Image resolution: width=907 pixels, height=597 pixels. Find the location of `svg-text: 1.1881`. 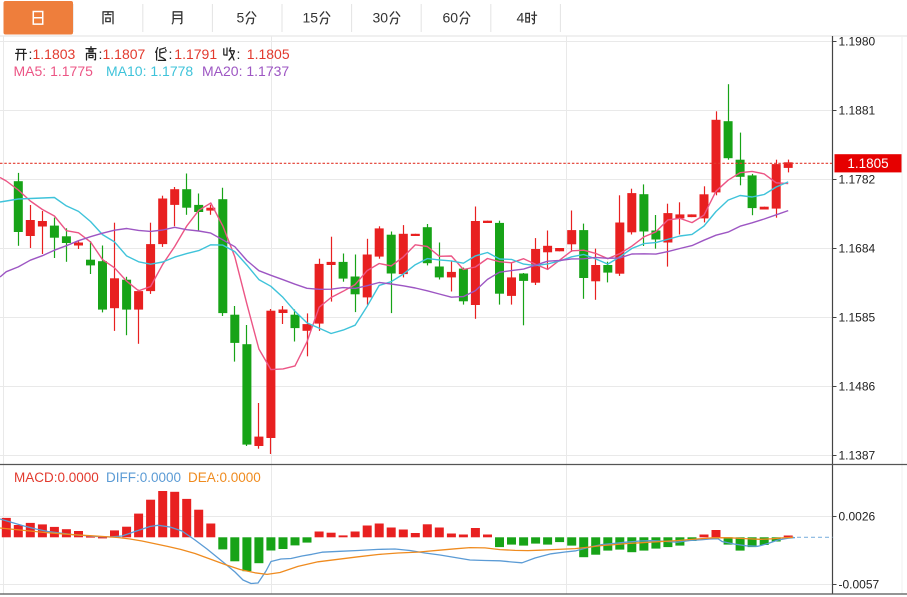

svg-text: 1.1881 is located at coordinates (857, 111).